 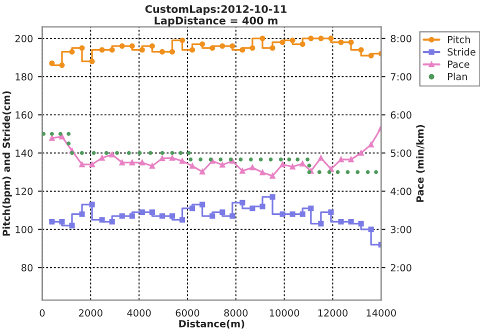 What do you see at coordinates (42, 313) in the screenshot?
I see `x-tick-label: 0` at bounding box center [42, 313].